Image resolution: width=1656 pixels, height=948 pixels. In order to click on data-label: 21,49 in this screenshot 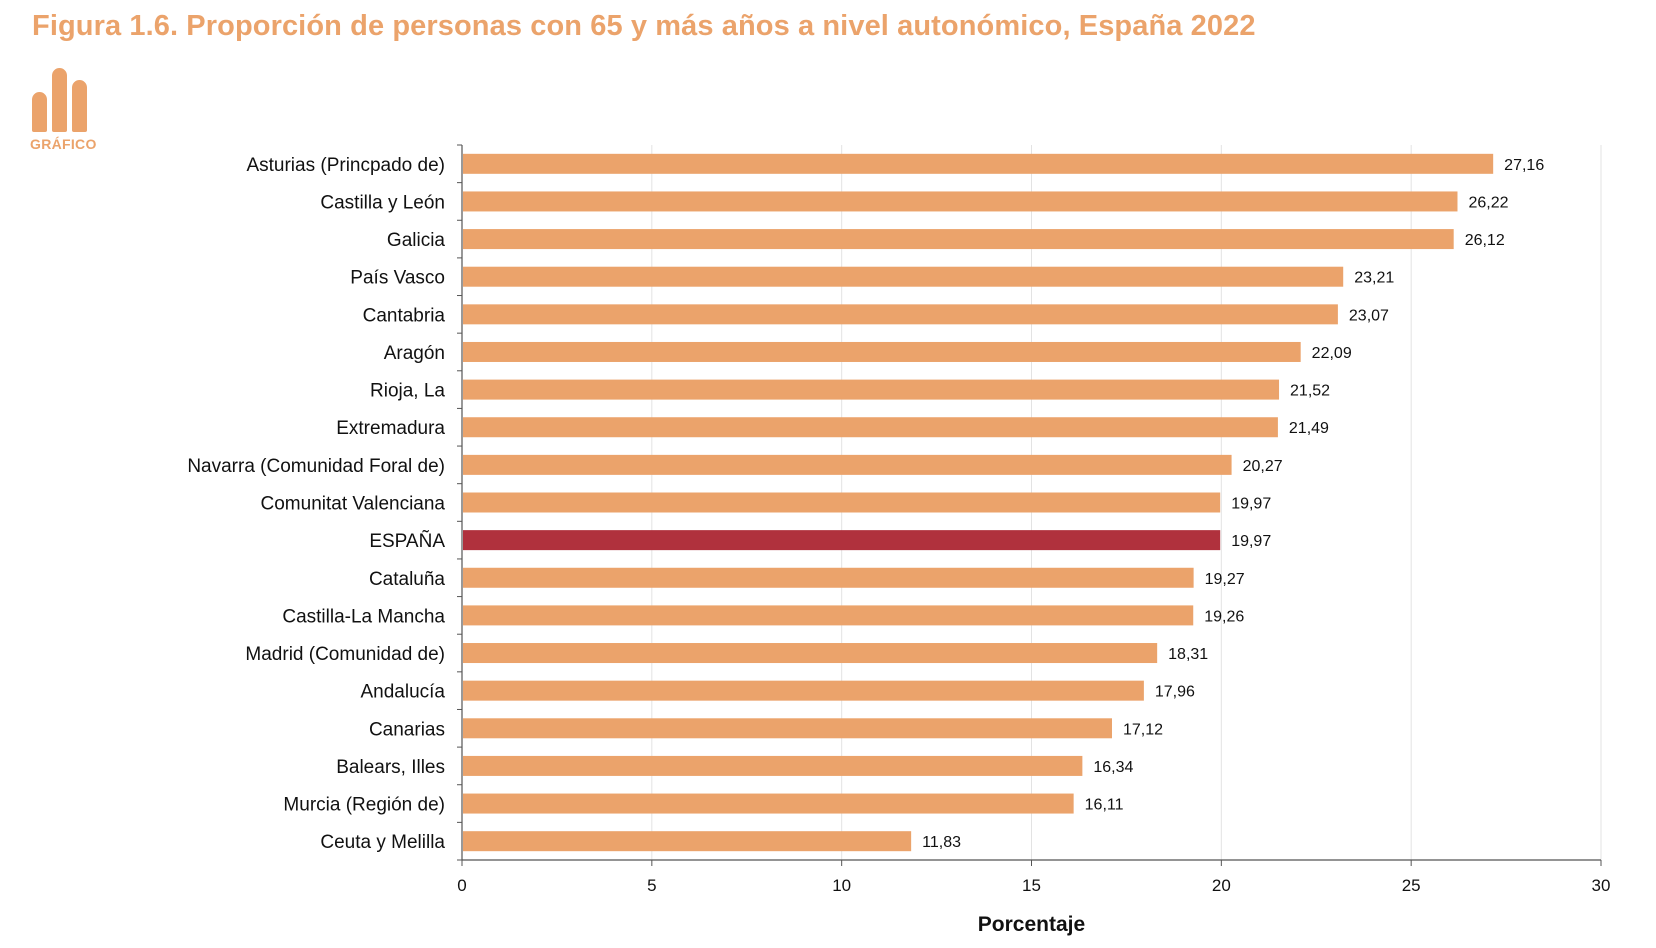, I will do `click(1309, 428)`.